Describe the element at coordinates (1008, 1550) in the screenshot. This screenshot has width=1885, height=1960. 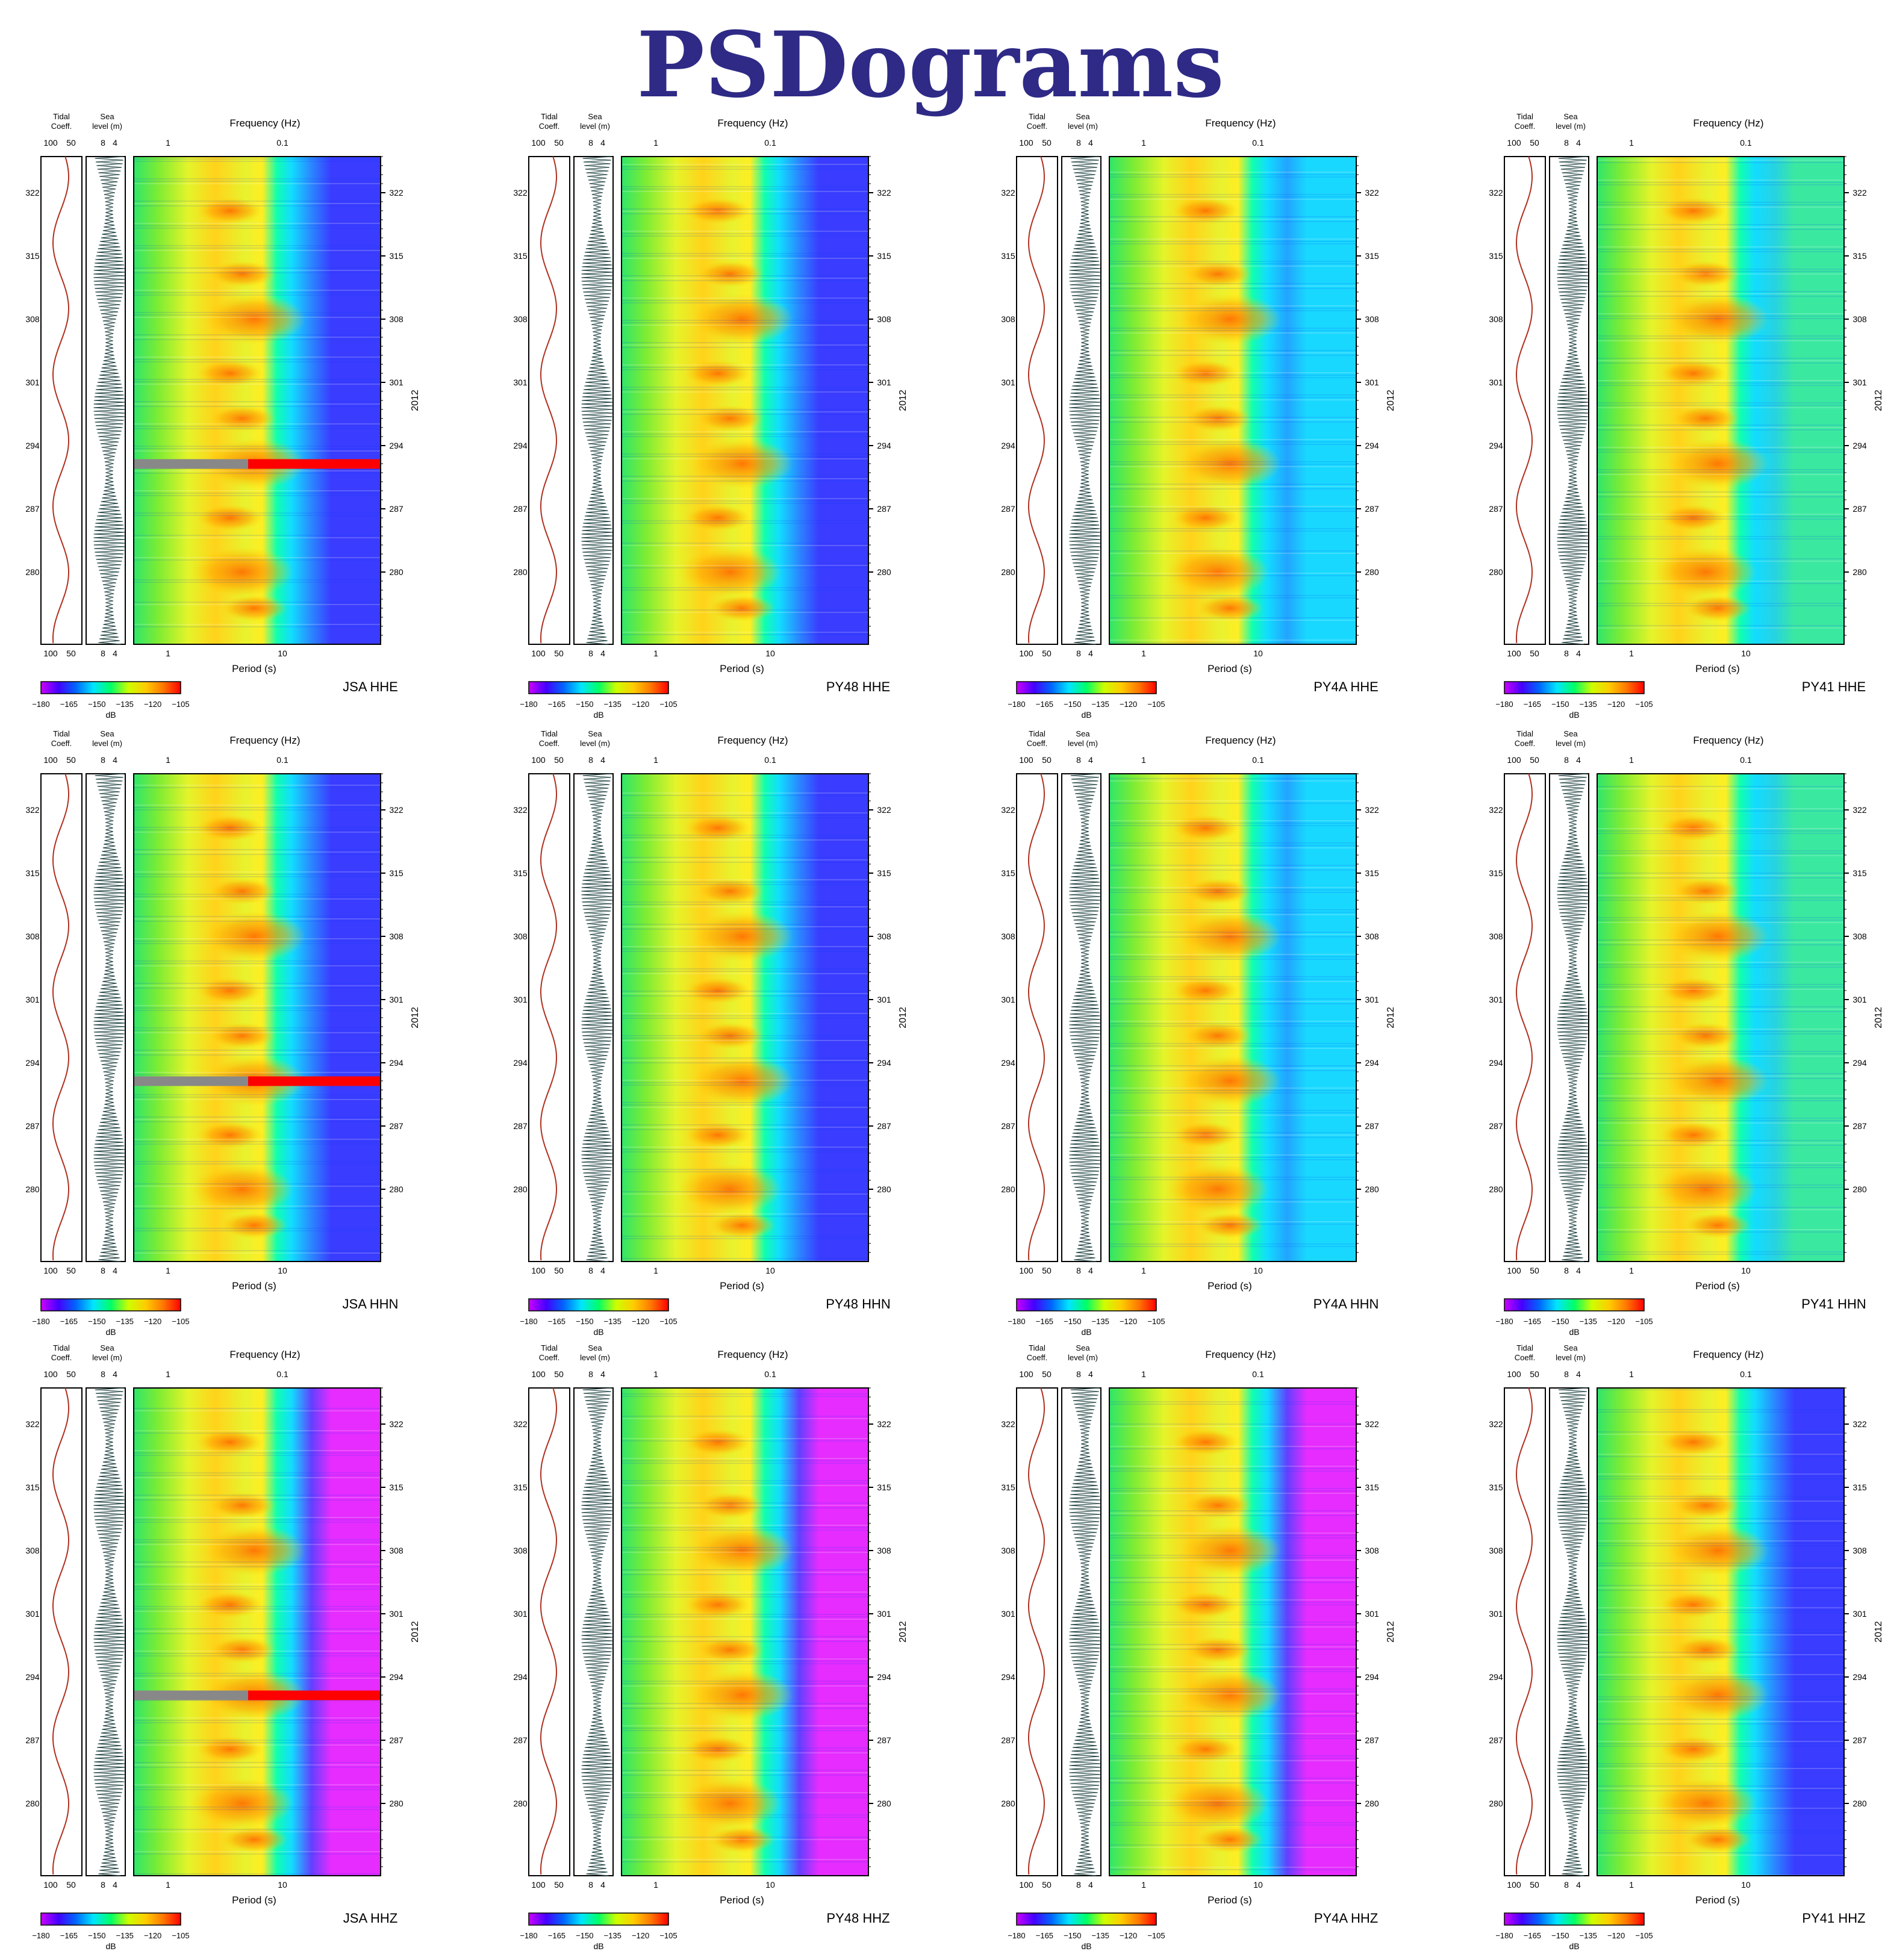
I see `day-tick-left: 308` at that location.